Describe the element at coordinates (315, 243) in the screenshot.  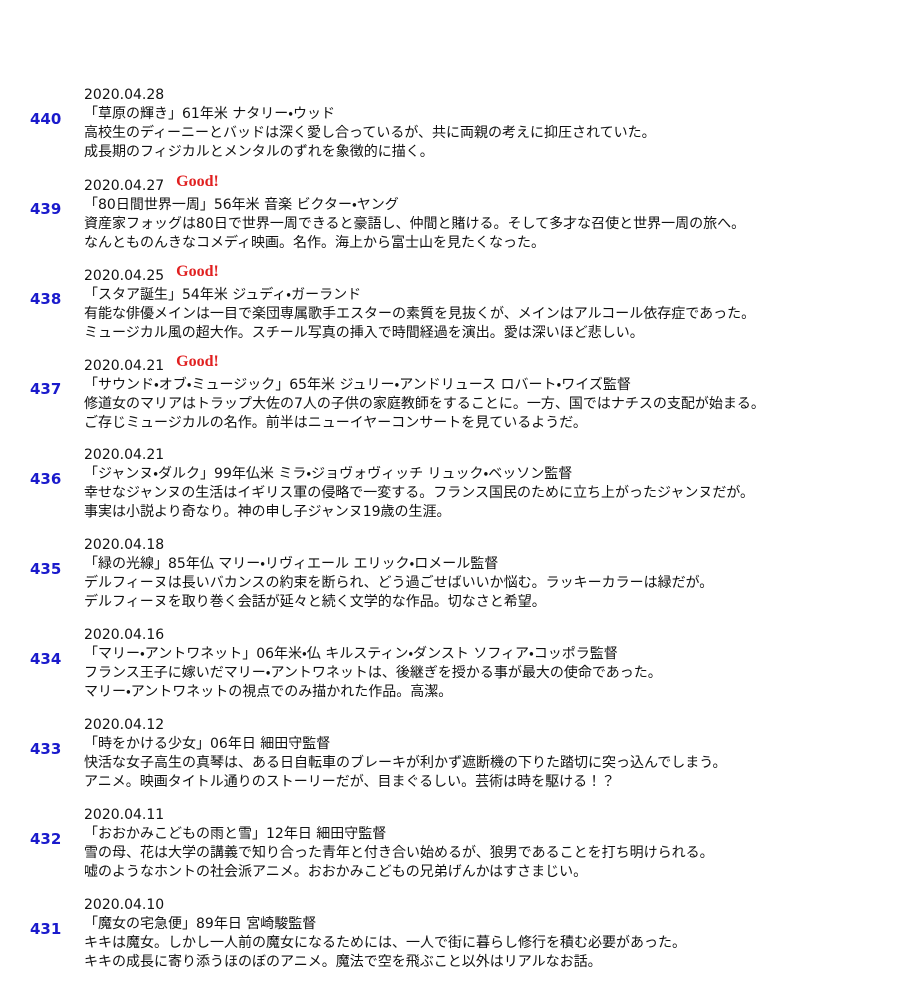
I see `entry-description: なんとものんきなコメディ映画。名作。海上から富士山を見たくなった。` at that location.